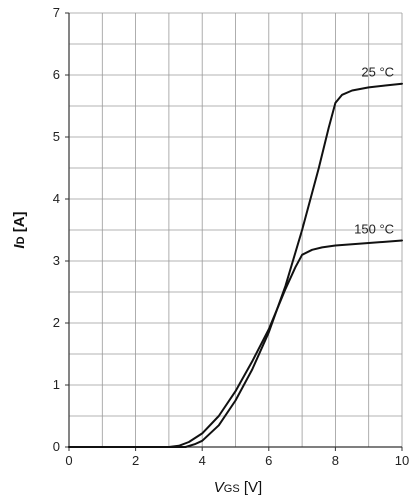 This screenshot has width=414, height=500. What do you see at coordinates (56, 74) in the screenshot?
I see `y-tick-label: 6` at bounding box center [56, 74].